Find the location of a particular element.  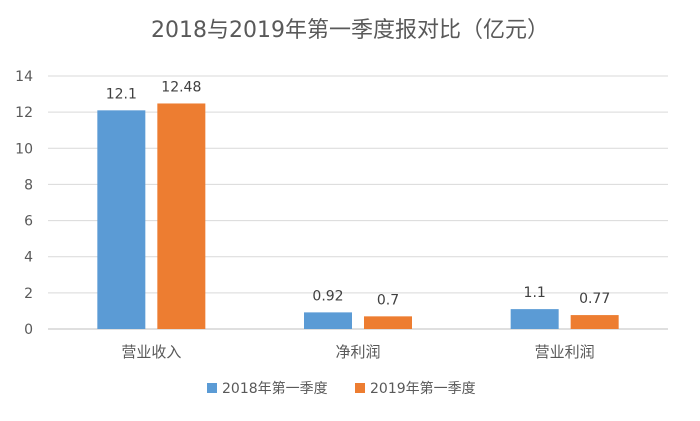

category-label: 净利润 is located at coordinates (357, 352).